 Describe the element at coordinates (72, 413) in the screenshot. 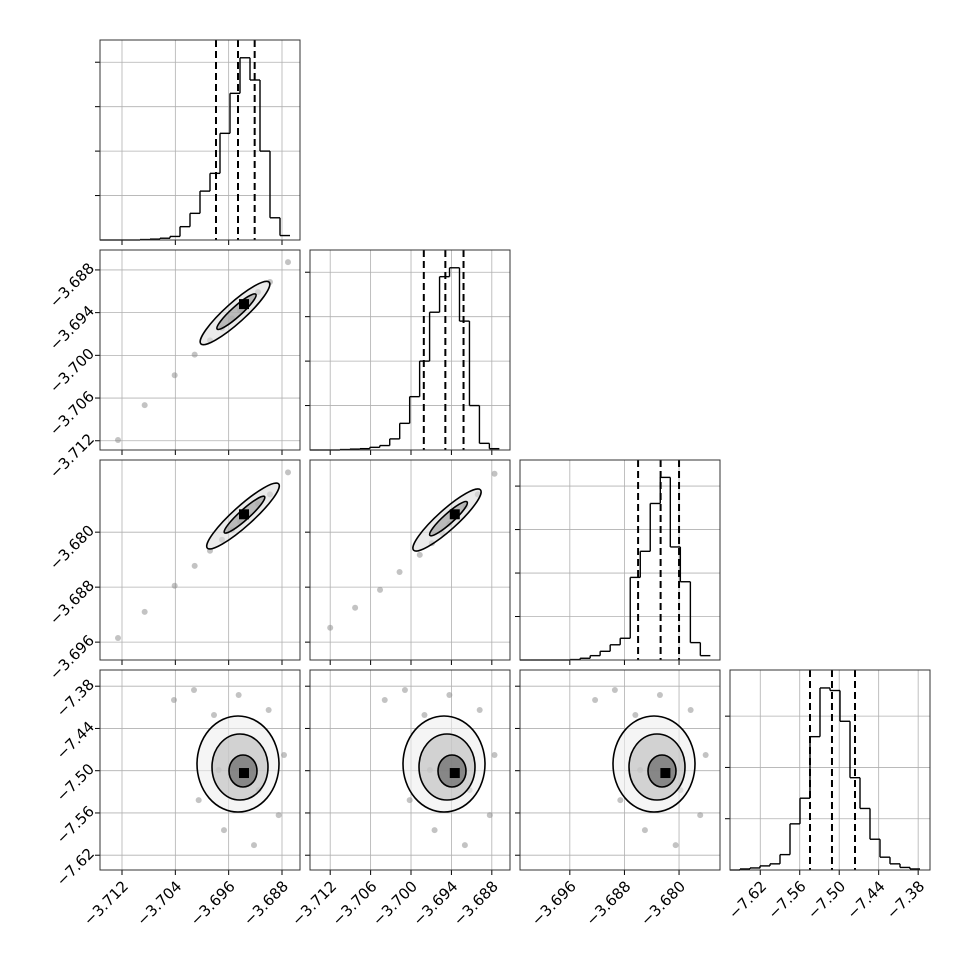

I see `y-tick-label: −3.706` at that location.